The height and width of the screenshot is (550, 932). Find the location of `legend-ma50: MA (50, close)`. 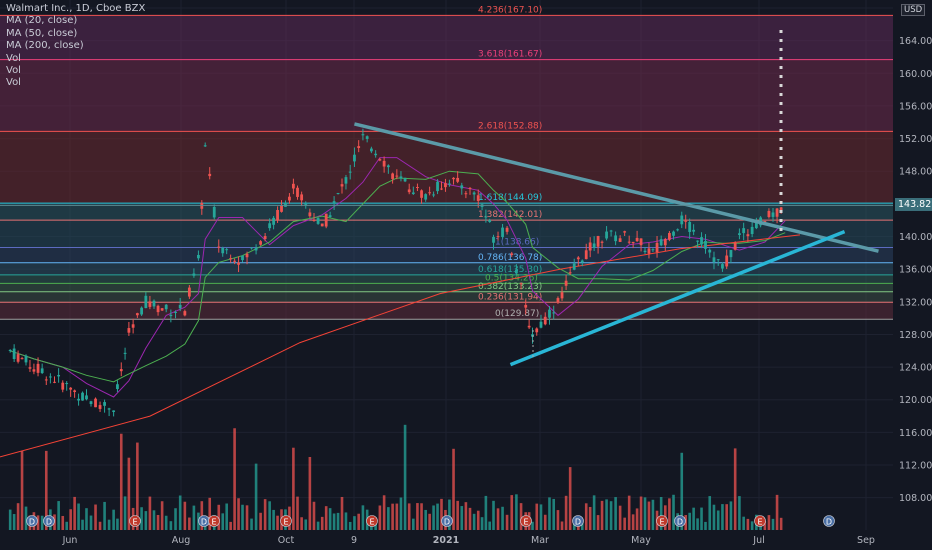

legend-ma50: MA (50, close) is located at coordinates (42, 33).